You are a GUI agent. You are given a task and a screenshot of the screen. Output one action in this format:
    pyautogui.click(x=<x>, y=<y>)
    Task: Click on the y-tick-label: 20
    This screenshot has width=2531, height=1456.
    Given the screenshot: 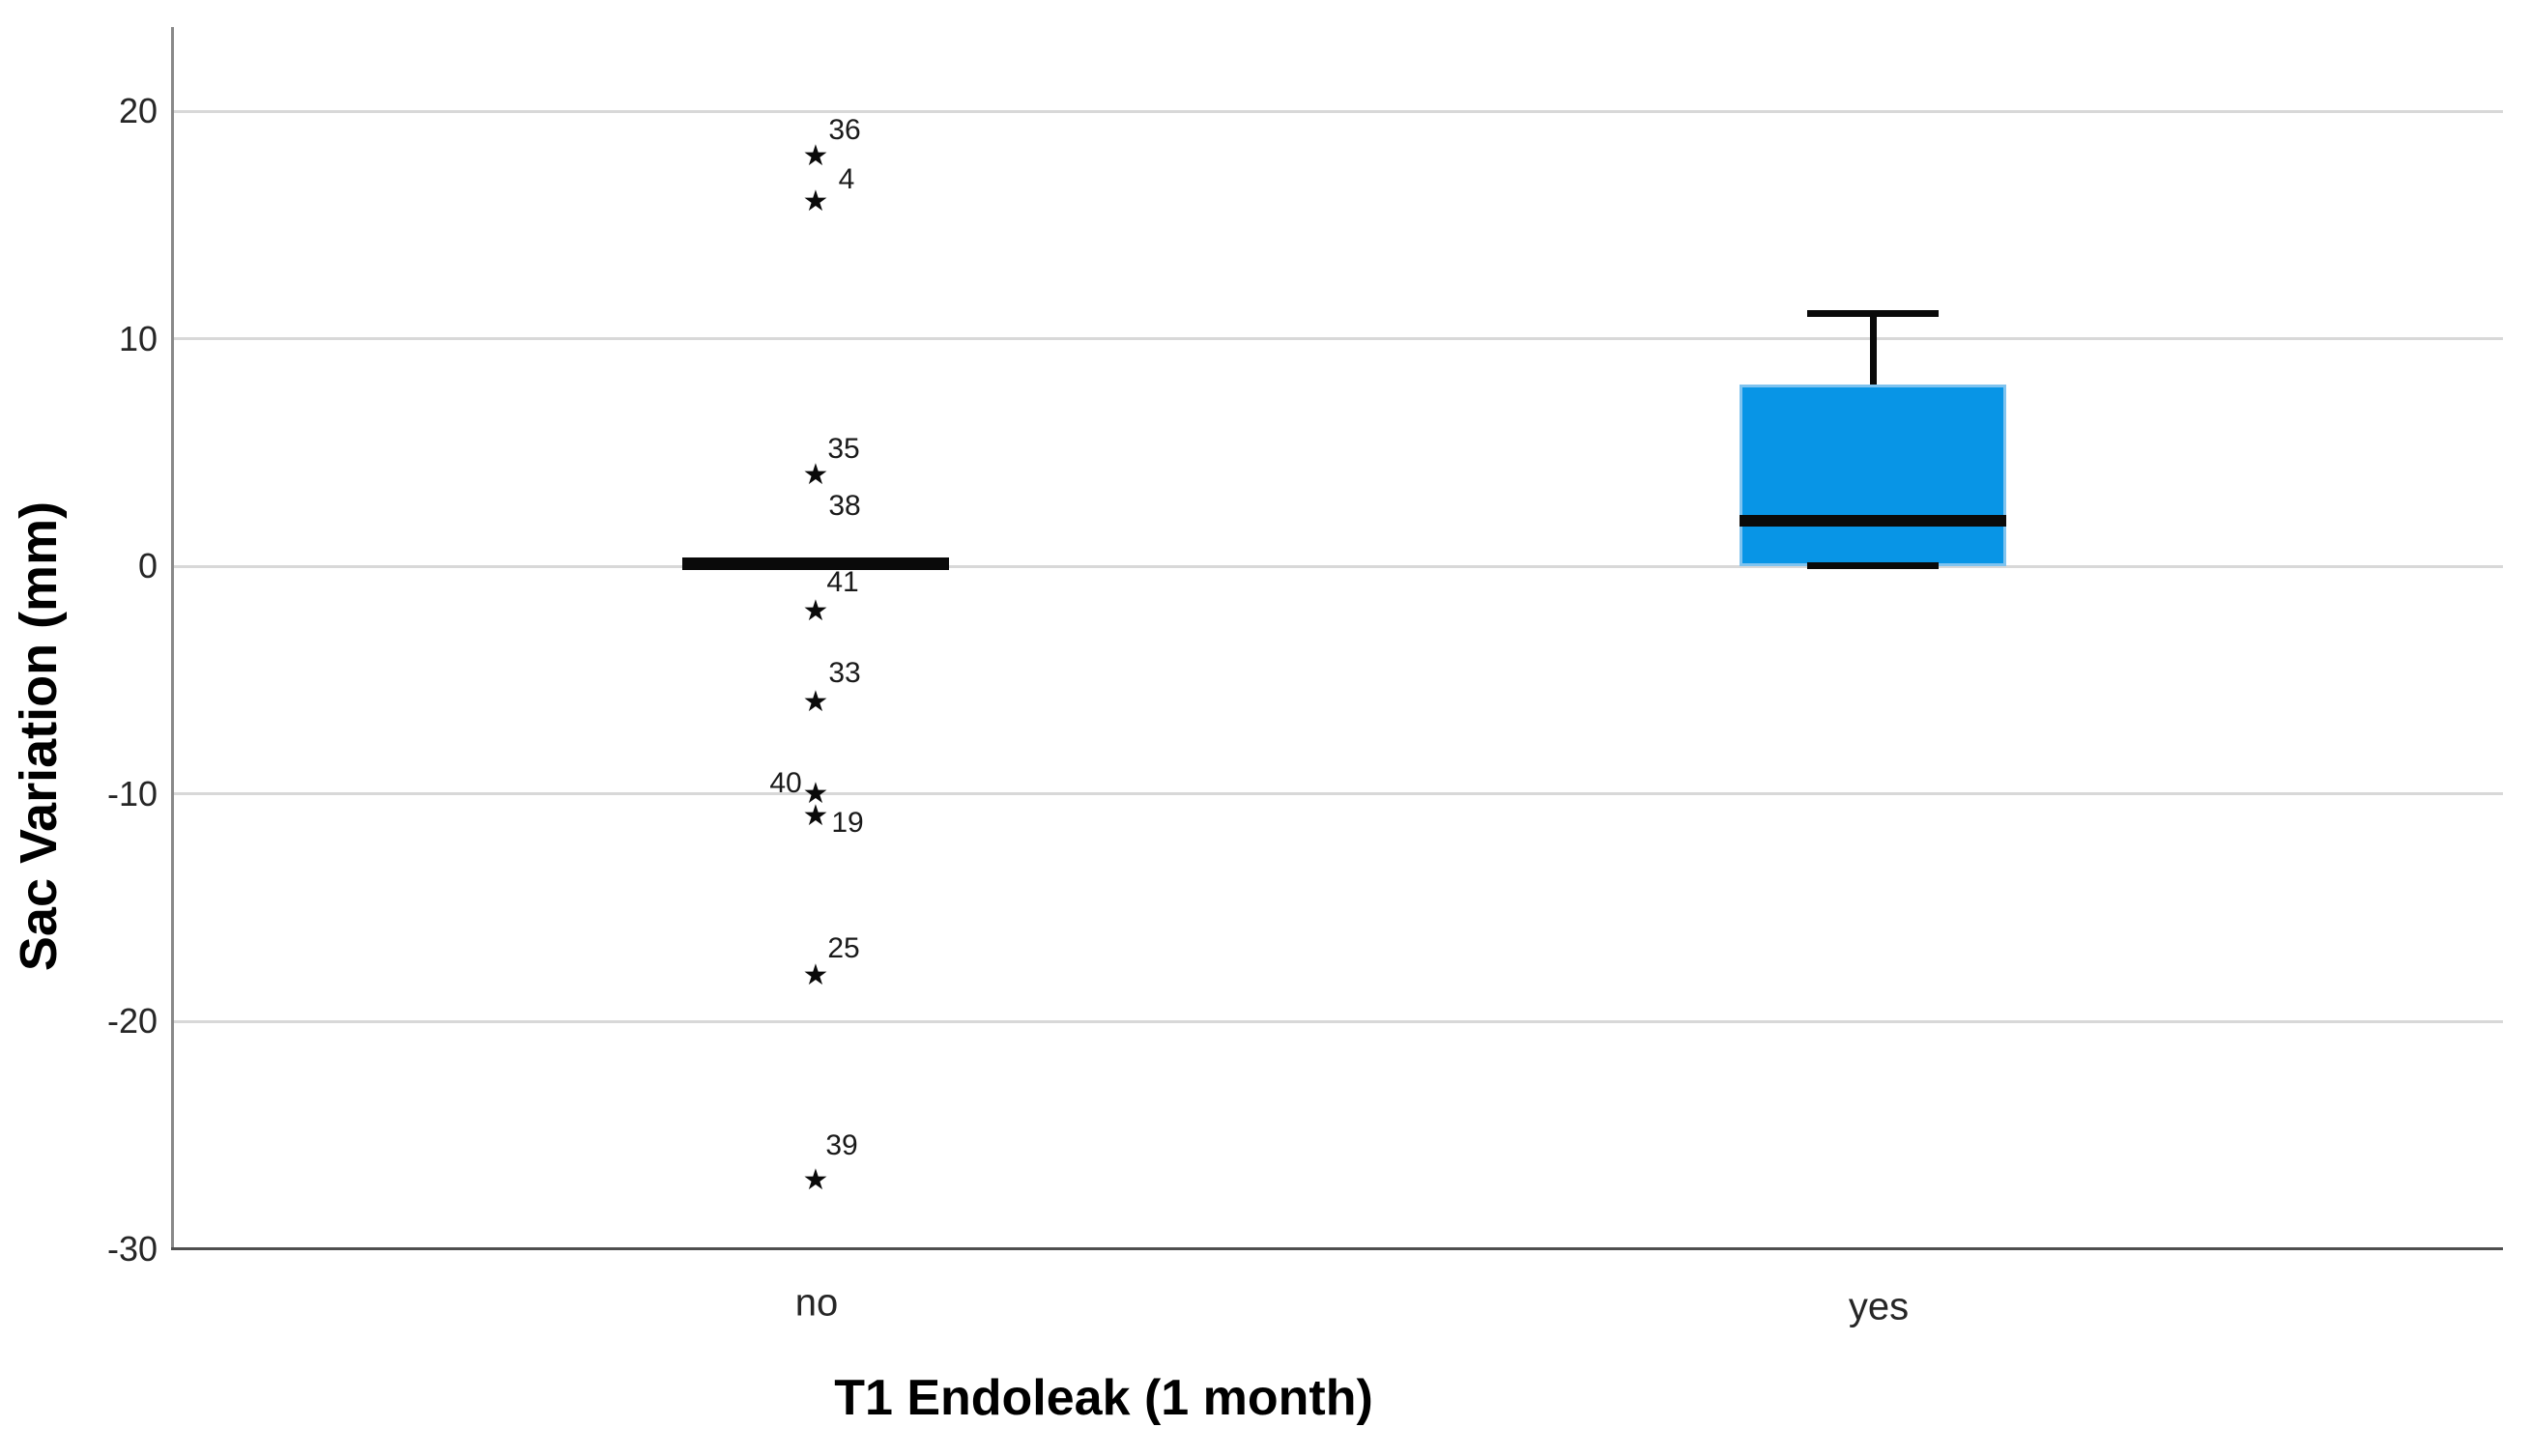 What is the action you would take?
    pyautogui.click(x=138, y=111)
    